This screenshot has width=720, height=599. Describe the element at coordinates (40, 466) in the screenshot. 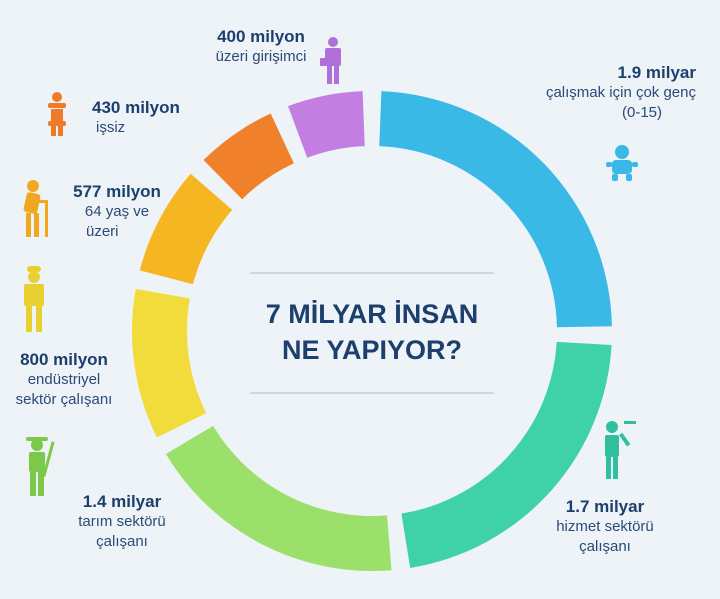

I see `farmer-icon` at that location.